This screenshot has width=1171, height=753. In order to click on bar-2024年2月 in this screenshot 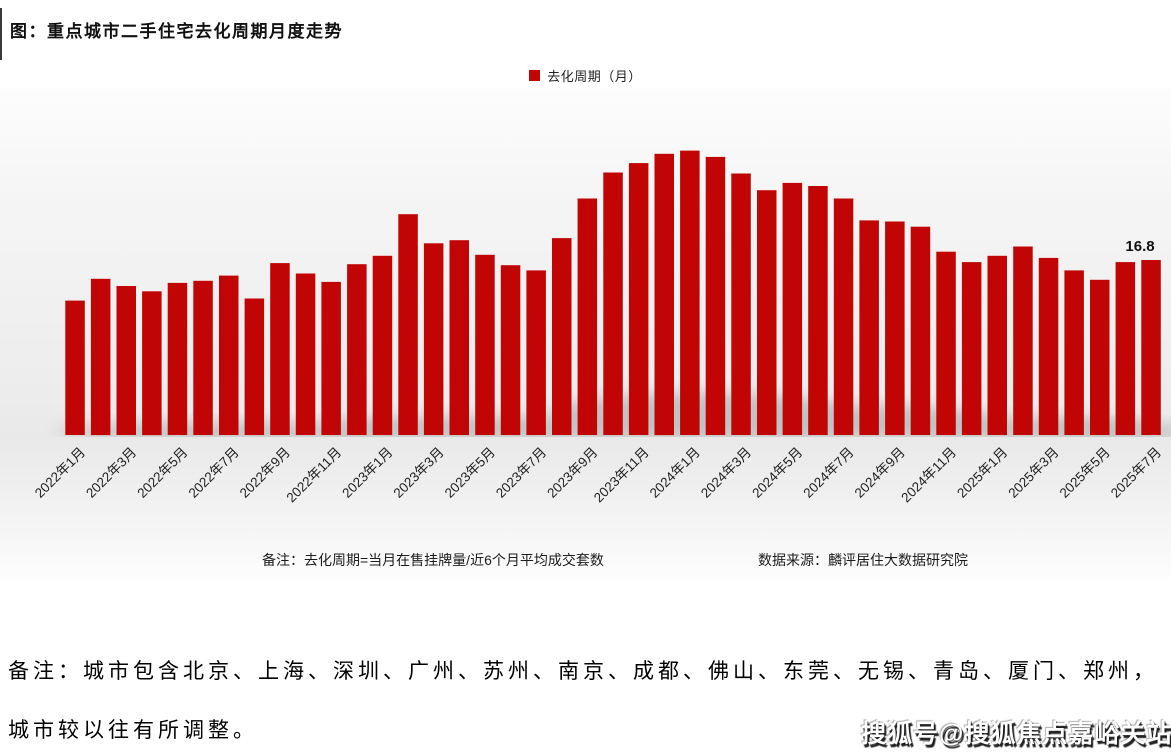, I will do `click(715, 295)`.